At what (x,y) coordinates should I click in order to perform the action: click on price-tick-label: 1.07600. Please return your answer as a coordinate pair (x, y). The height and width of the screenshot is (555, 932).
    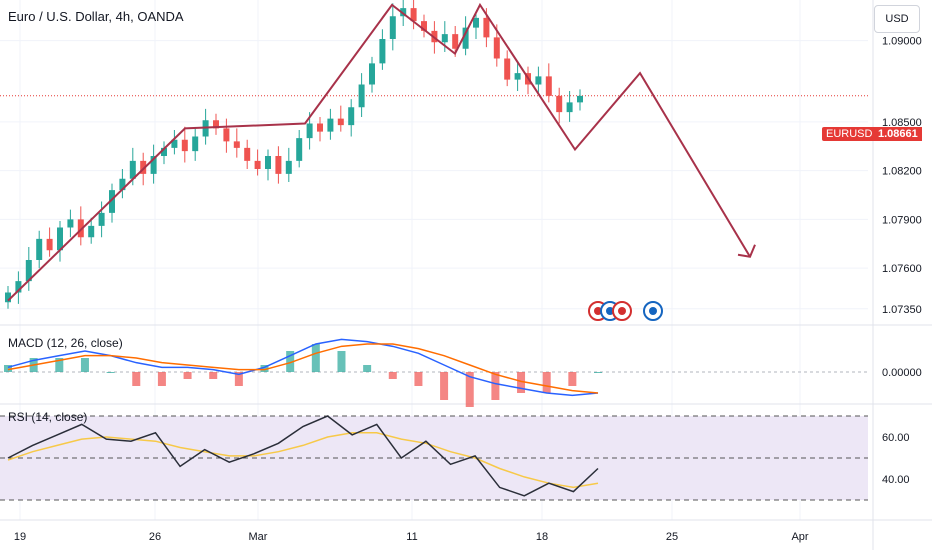
    Looking at the image, I should click on (902, 269).